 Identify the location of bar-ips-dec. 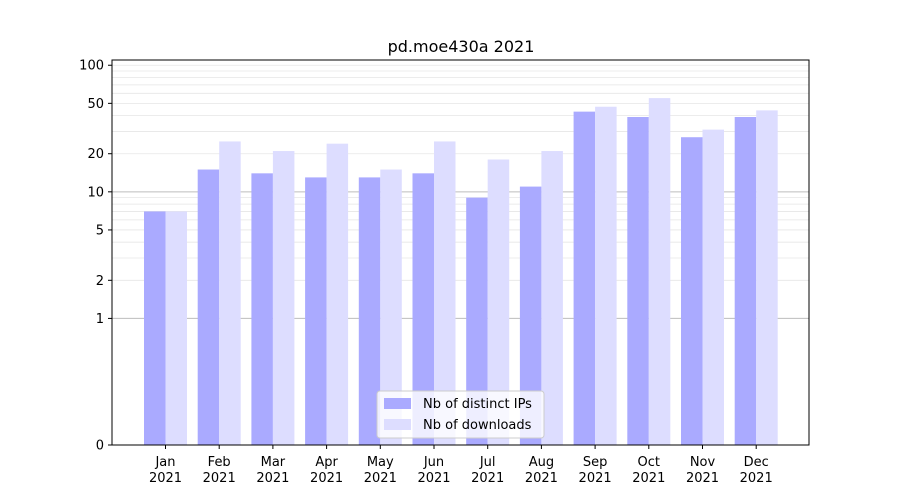
(745, 281).